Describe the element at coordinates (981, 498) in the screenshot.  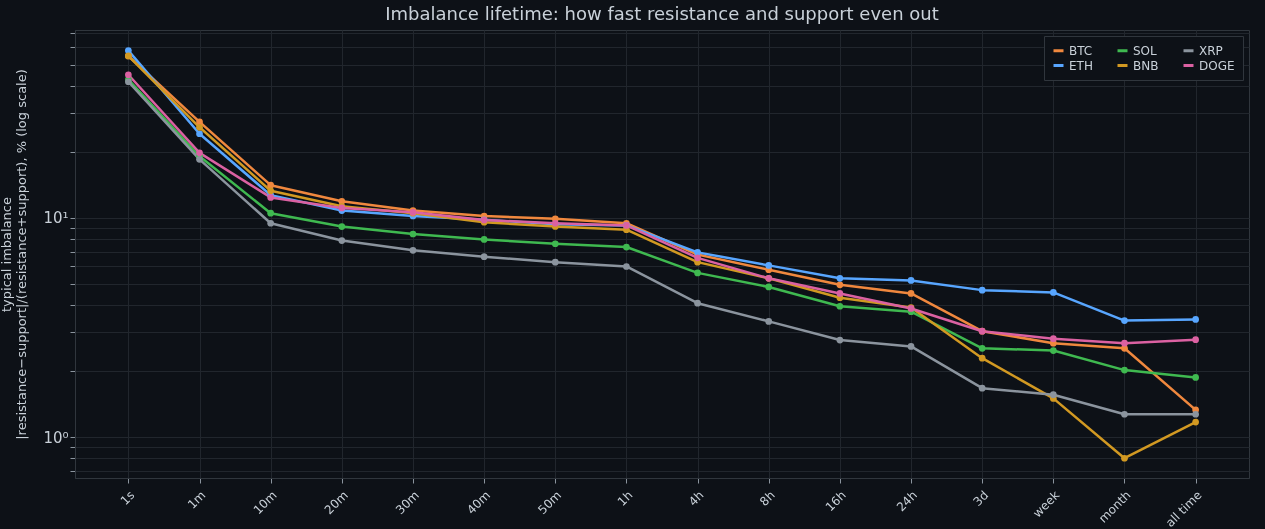
I see `x-tick-label: 3d` at that location.